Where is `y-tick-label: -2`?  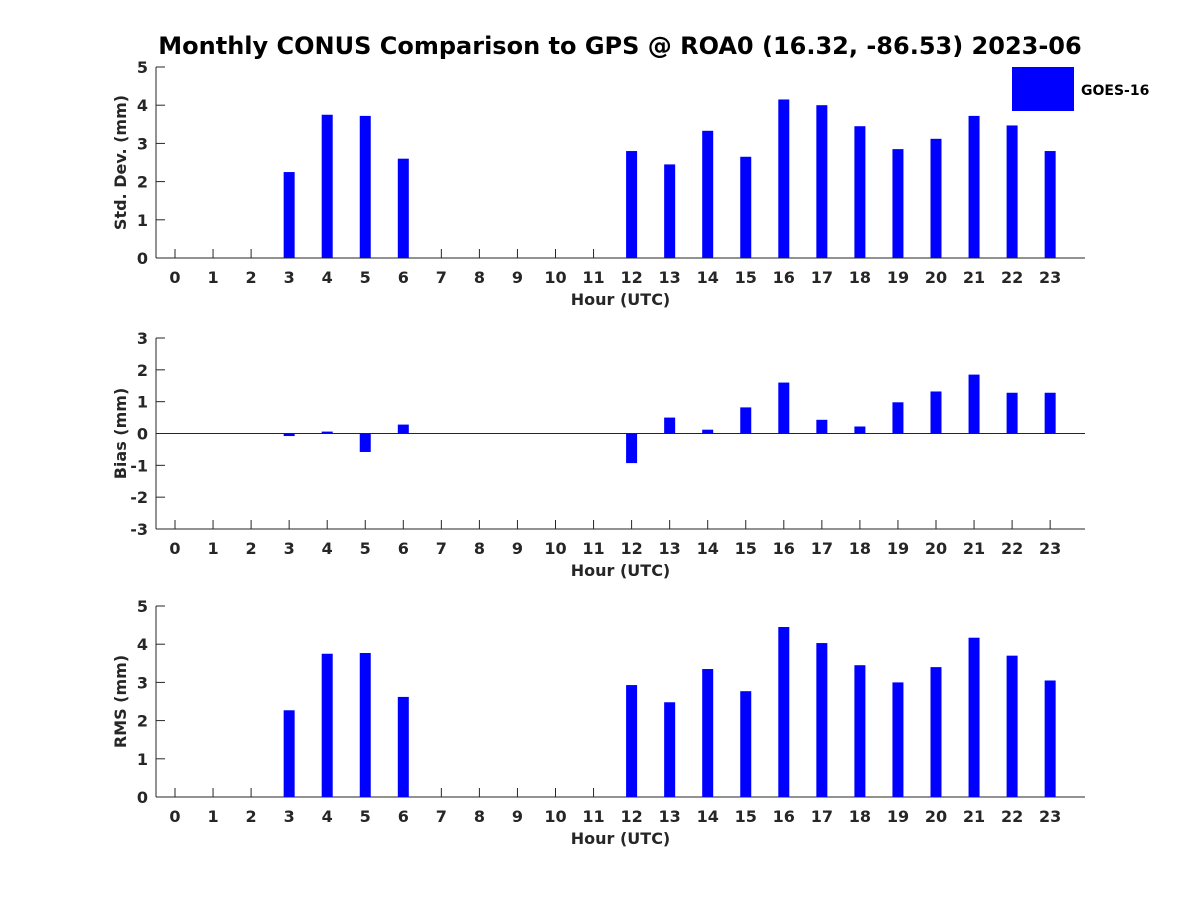 y-tick-label: -2 is located at coordinates (139, 497).